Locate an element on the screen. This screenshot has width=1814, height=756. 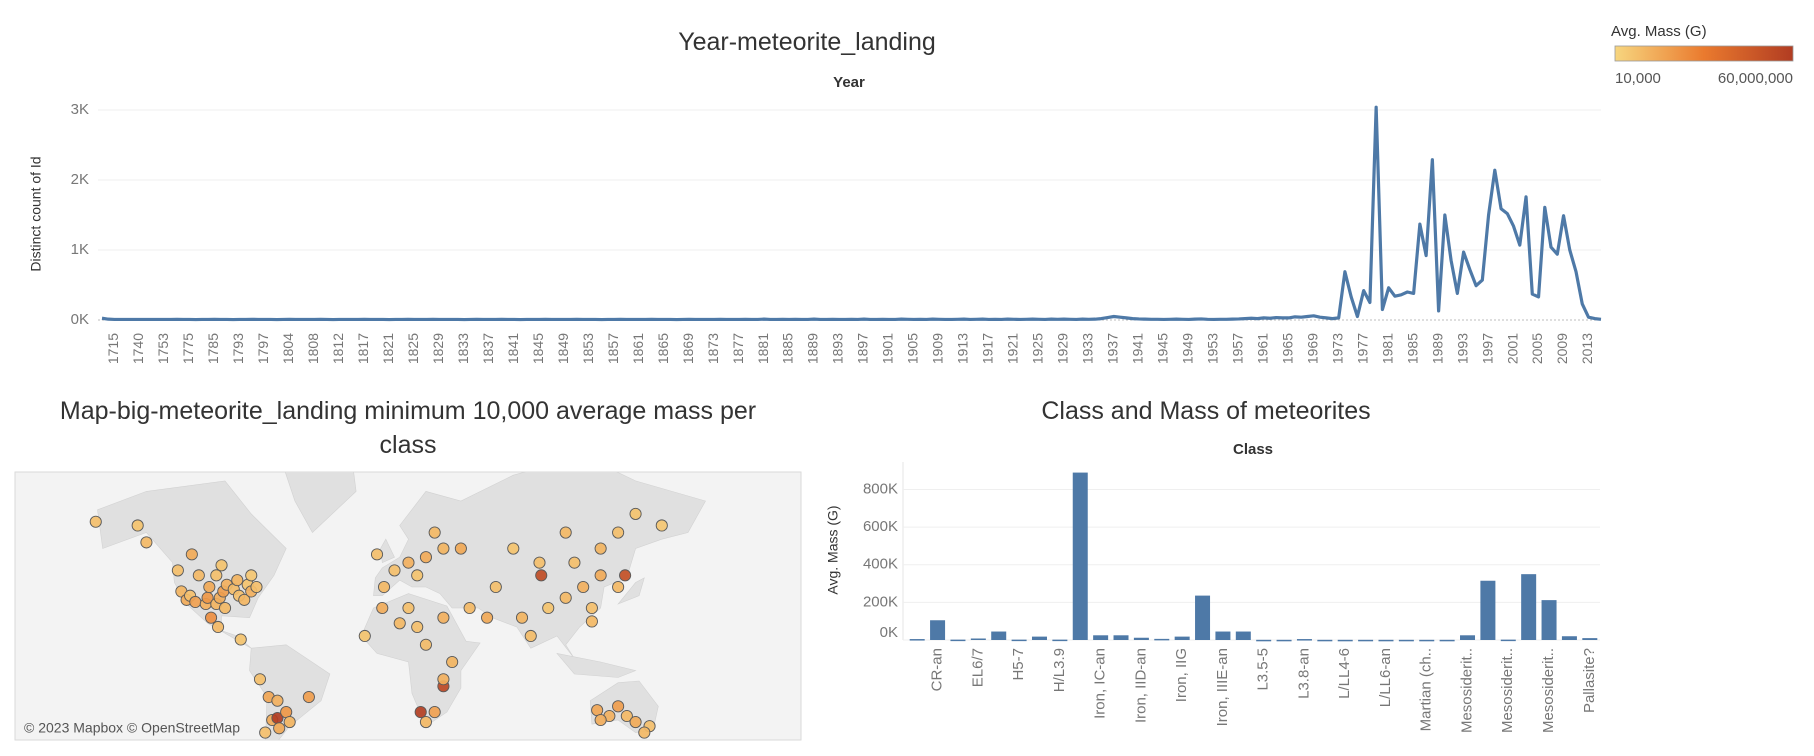
x-tick-label: 1897 is located at coordinates (863, 348).